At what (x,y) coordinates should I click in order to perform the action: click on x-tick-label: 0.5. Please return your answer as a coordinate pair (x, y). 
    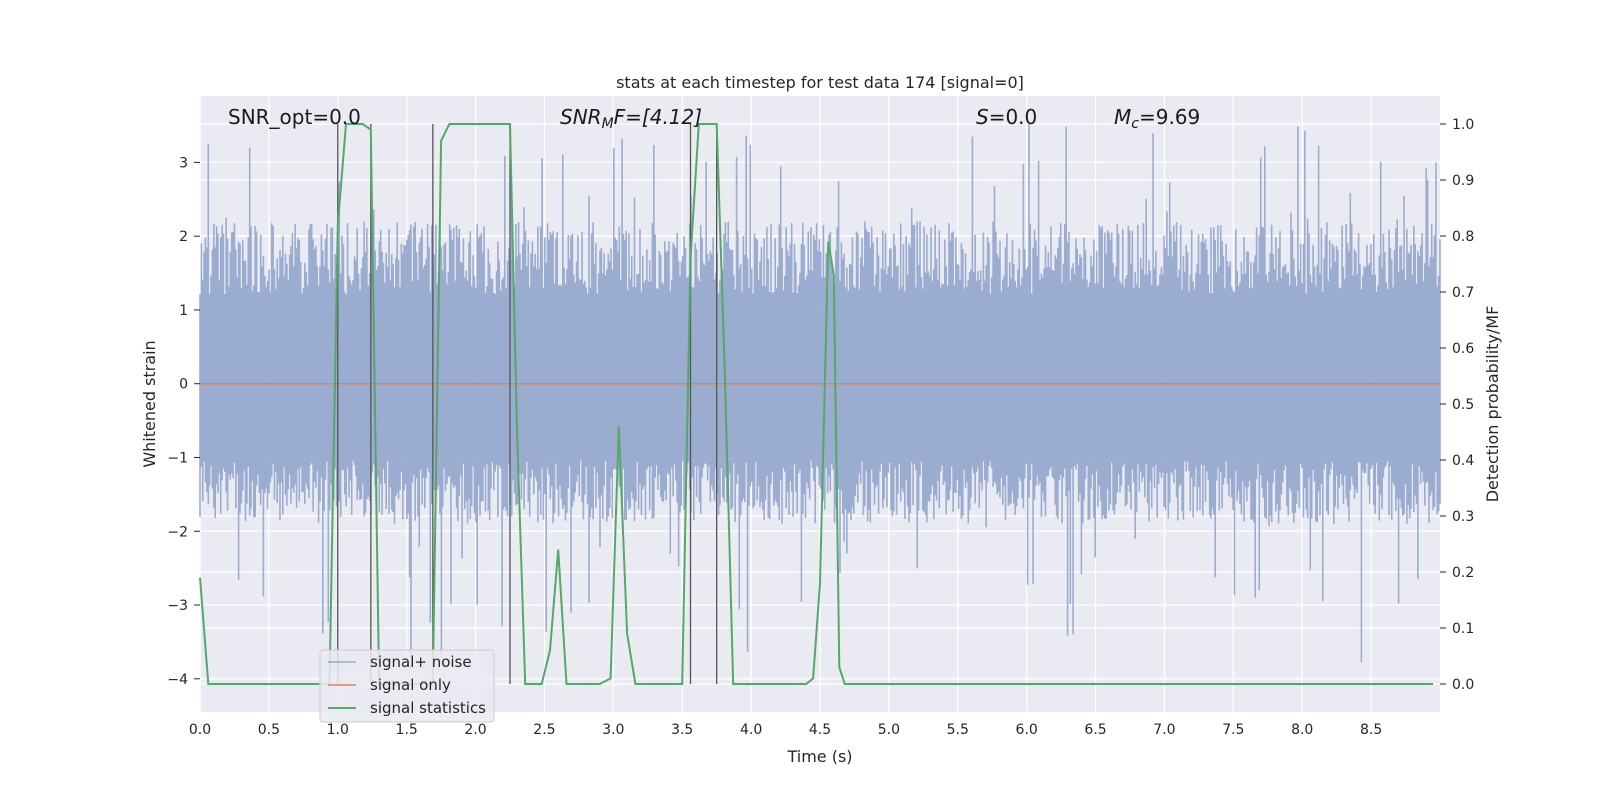
    Looking at the image, I should click on (269, 730).